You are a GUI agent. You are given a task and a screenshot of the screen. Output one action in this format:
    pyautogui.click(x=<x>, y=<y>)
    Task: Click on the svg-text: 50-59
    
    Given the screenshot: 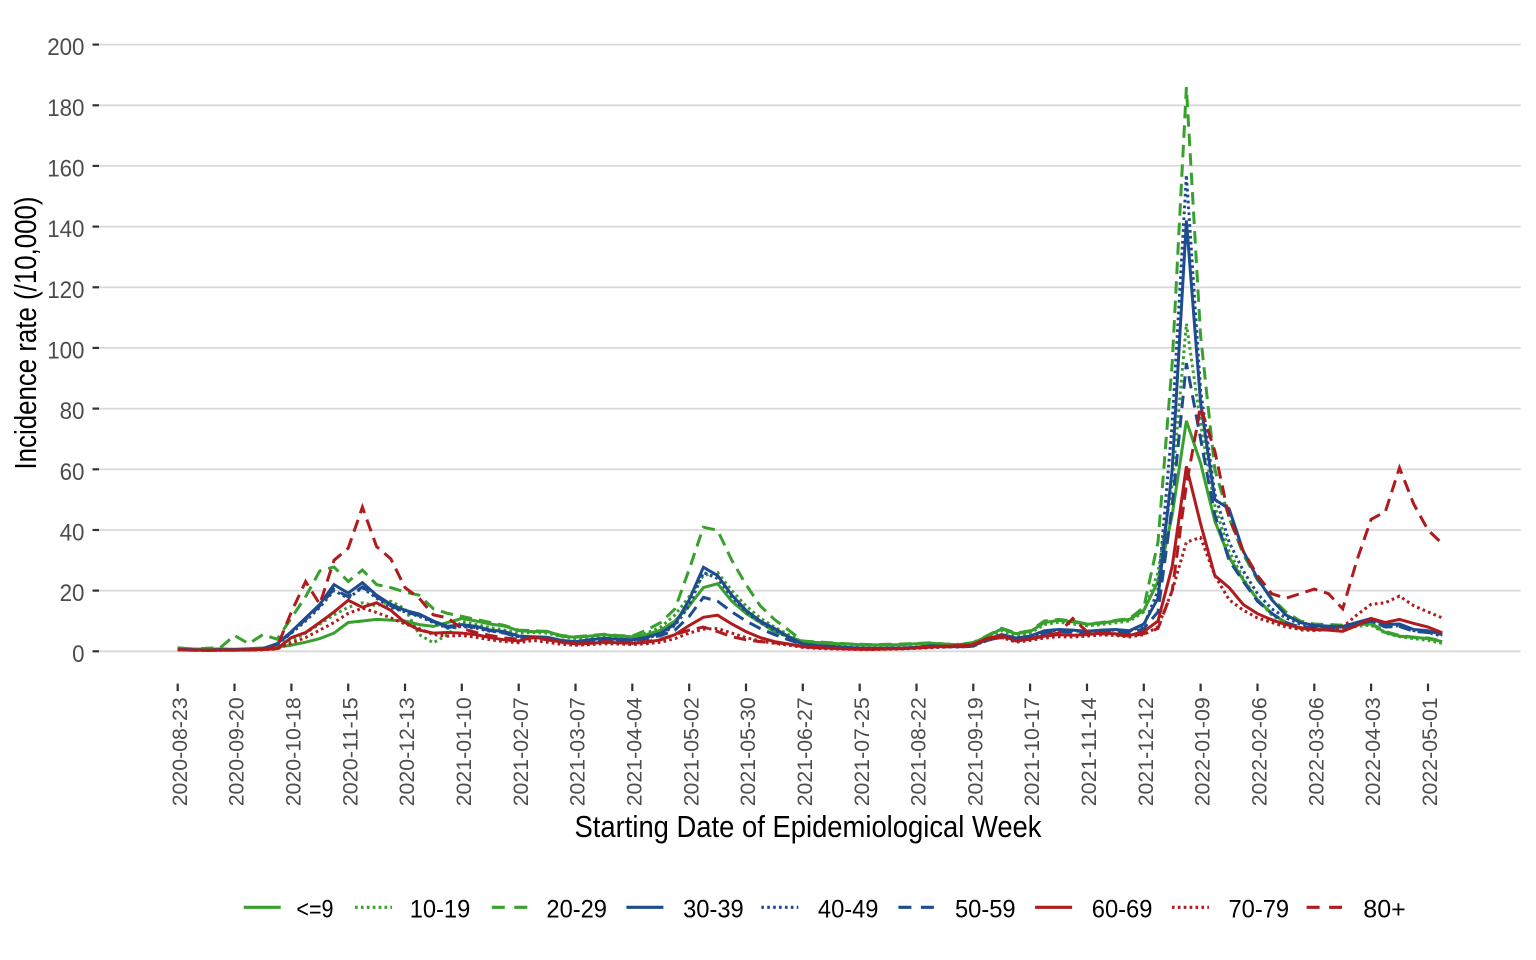 What is the action you would take?
    pyautogui.click(x=985, y=909)
    